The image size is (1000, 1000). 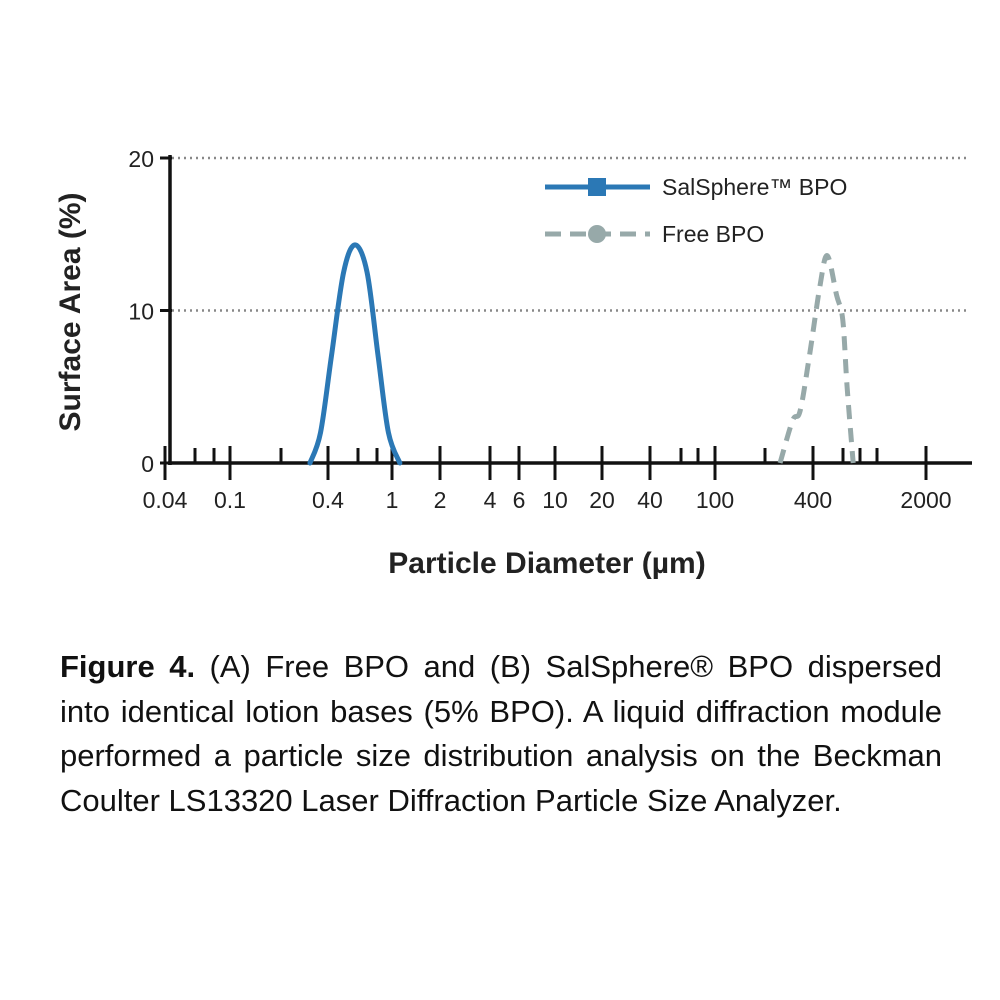 What do you see at coordinates (715, 500) in the screenshot?
I see `x-tick-label: 100` at bounding box center [715, 500].